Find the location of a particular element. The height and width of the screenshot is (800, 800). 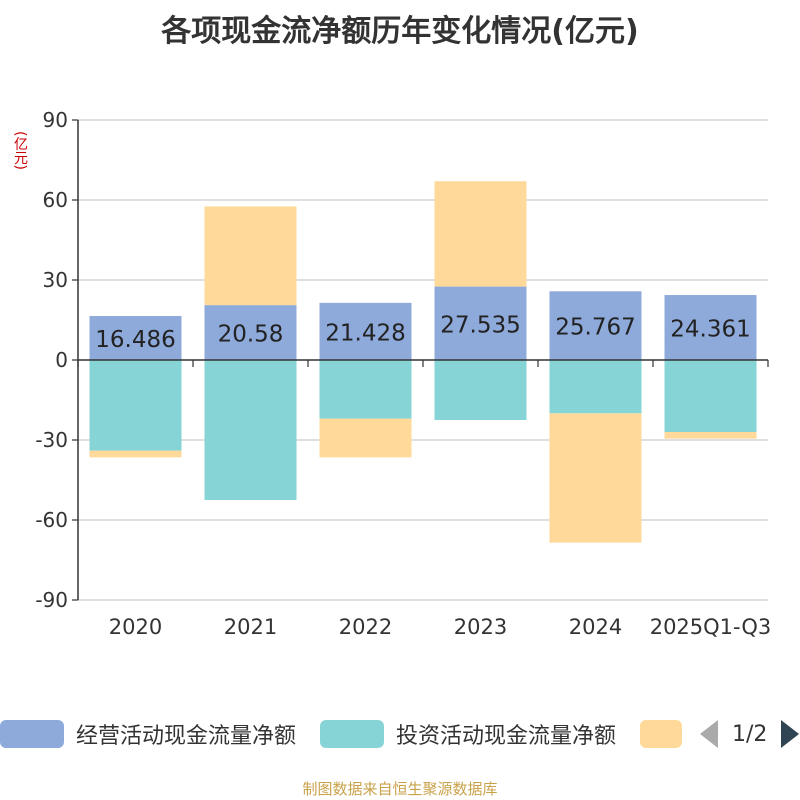

legend-item-investing: 投资活动现金流量净额 is located at coordinates (468, 734).